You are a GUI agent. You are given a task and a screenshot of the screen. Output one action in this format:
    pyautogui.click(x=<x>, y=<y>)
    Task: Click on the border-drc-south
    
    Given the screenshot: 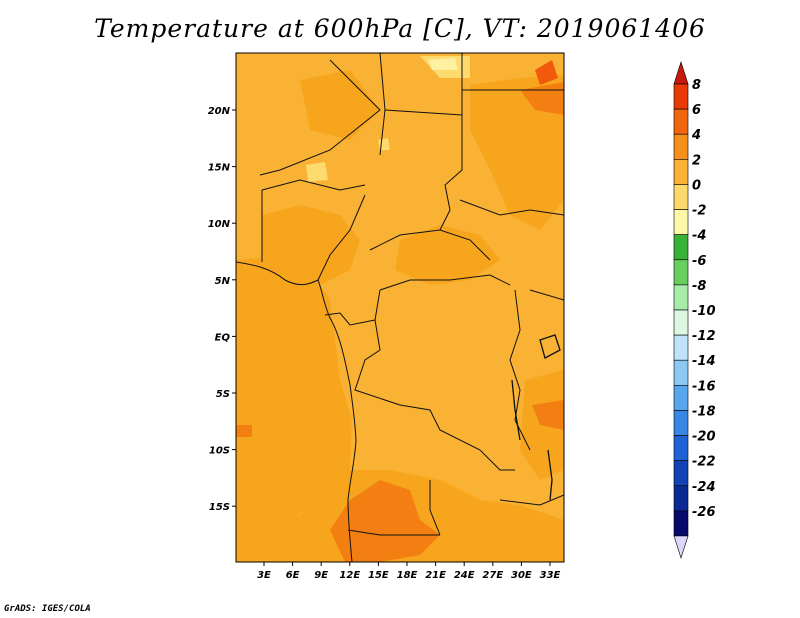 What is the action you would take?
    pyautogui.click(x=457, y=437)
    